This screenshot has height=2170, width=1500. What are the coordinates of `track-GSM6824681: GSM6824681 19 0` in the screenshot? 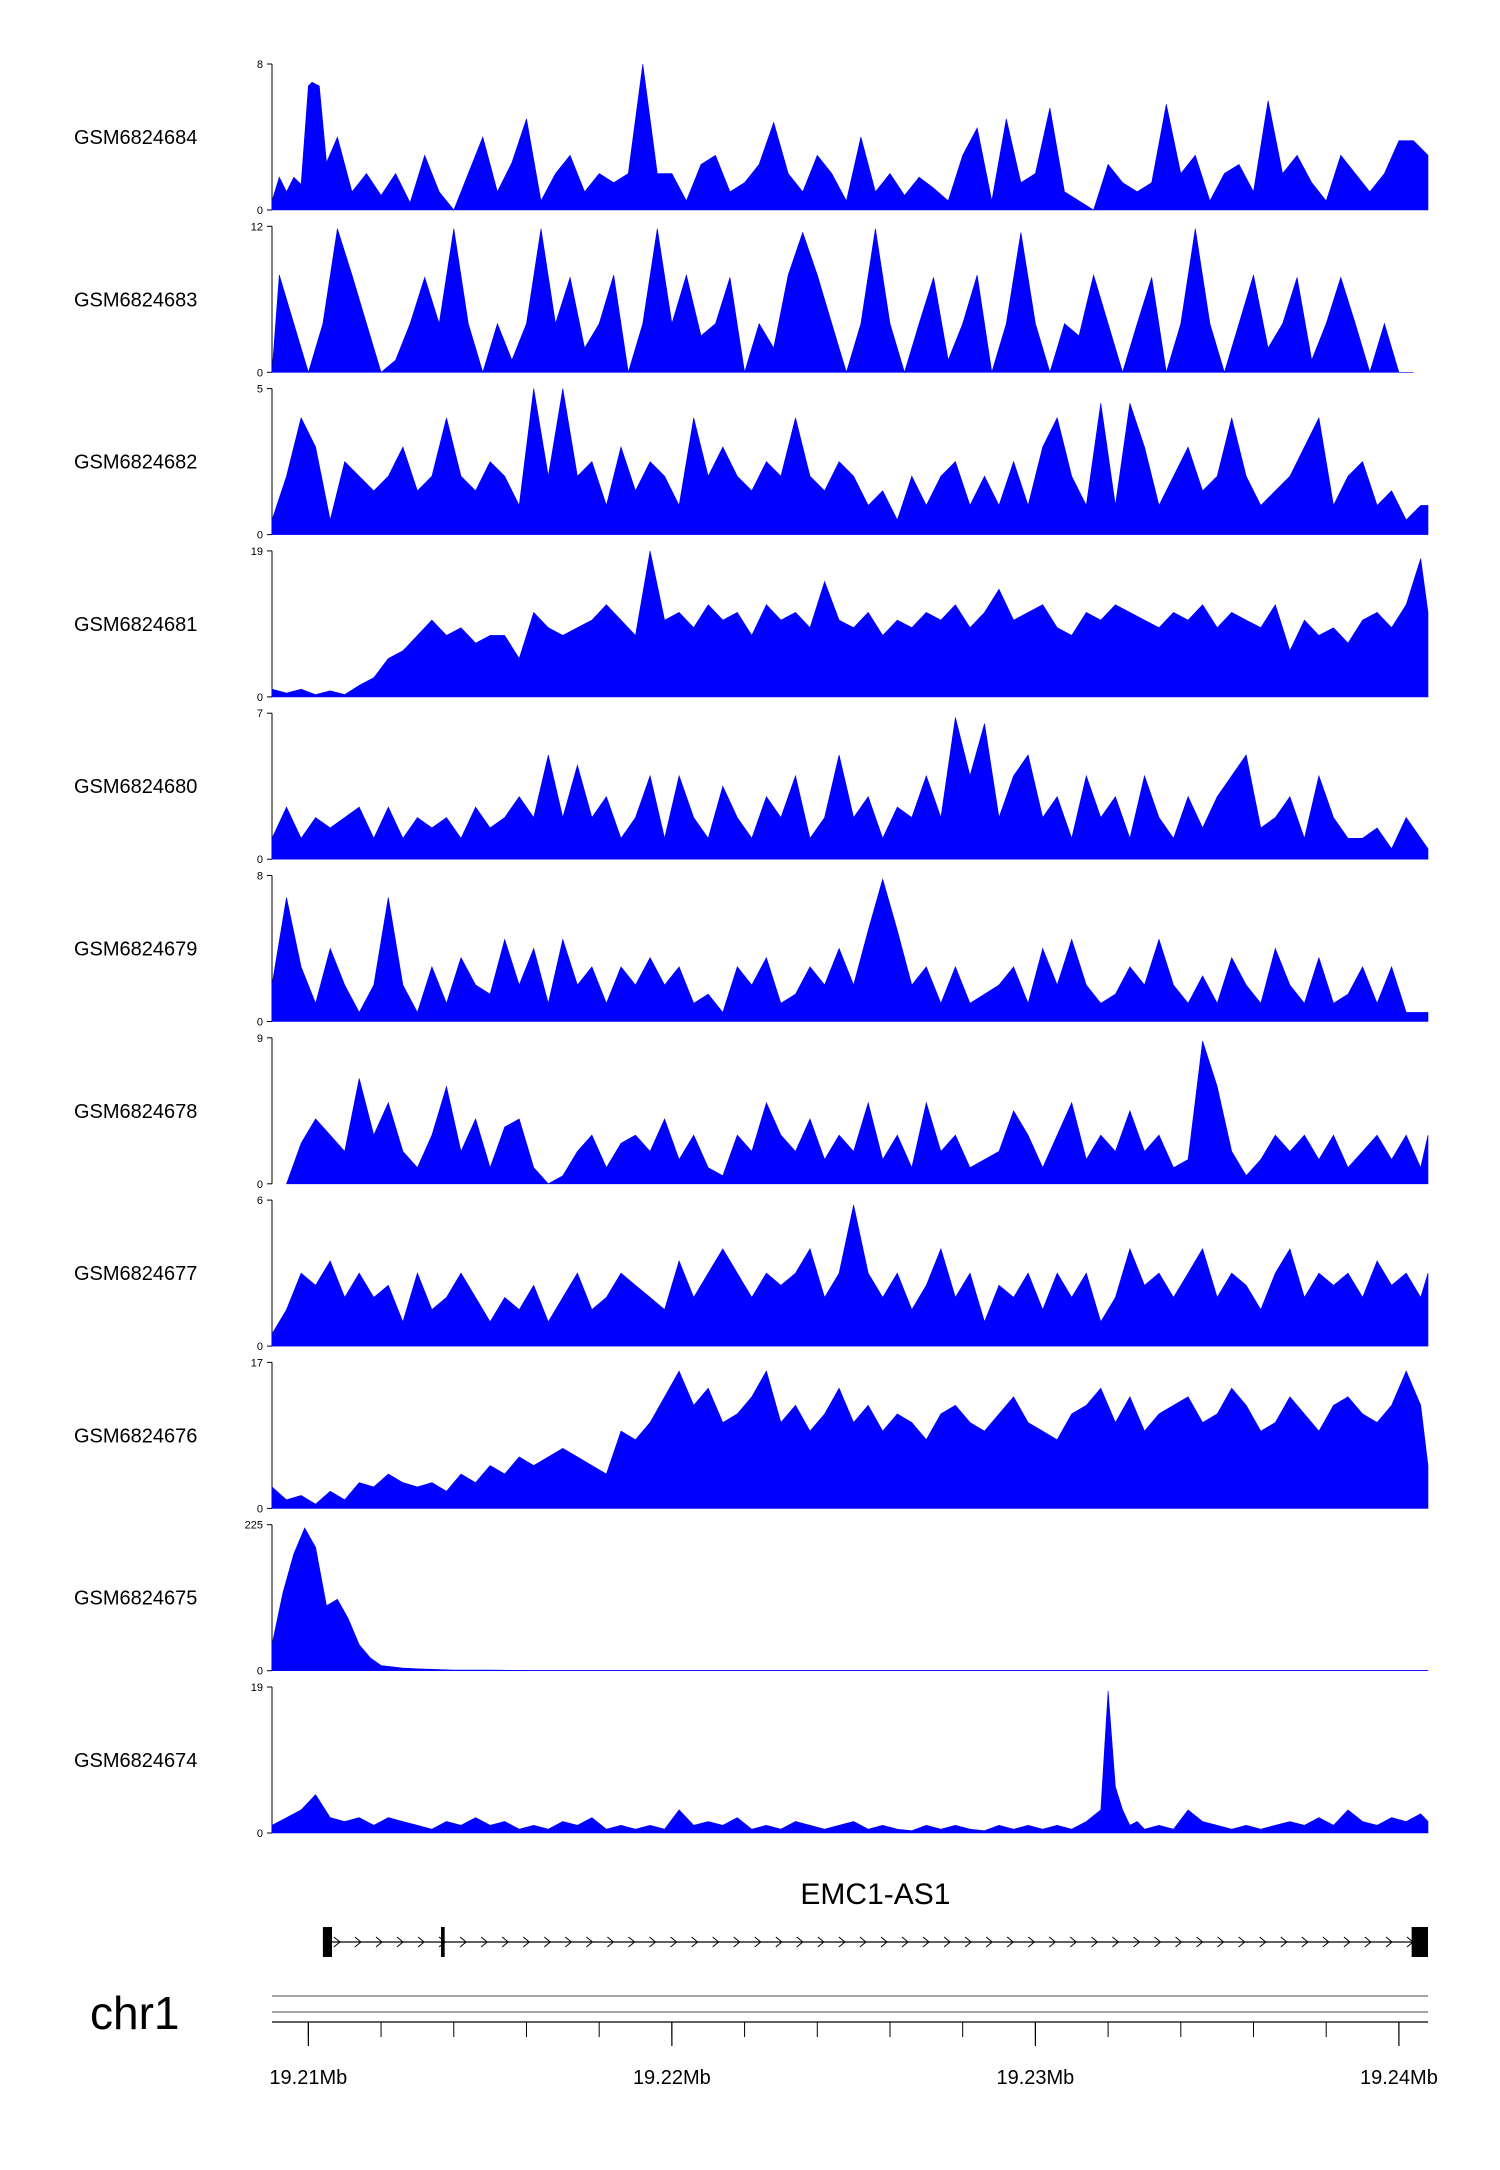 It's located at (751, 625).